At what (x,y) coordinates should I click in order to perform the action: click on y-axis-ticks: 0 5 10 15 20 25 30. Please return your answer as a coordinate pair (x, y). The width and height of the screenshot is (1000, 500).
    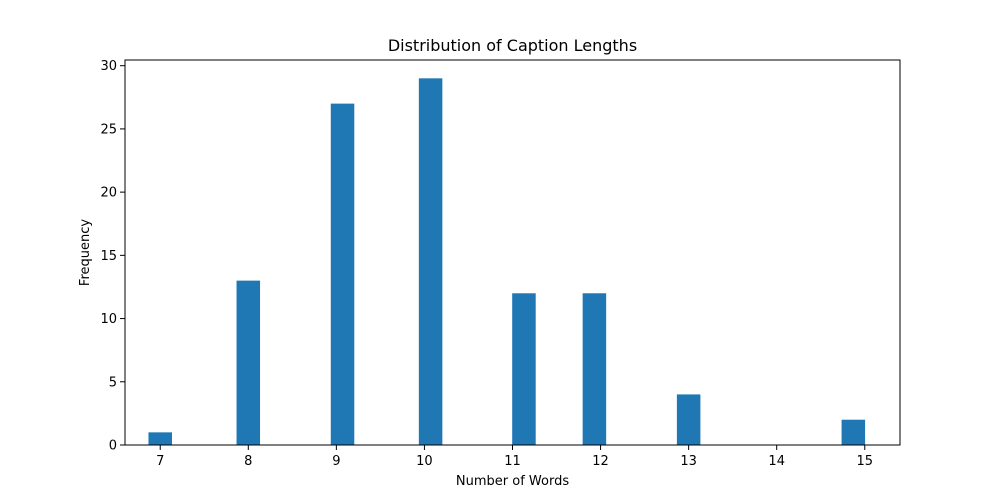
    Looking at the image, I should click on (112, 256).